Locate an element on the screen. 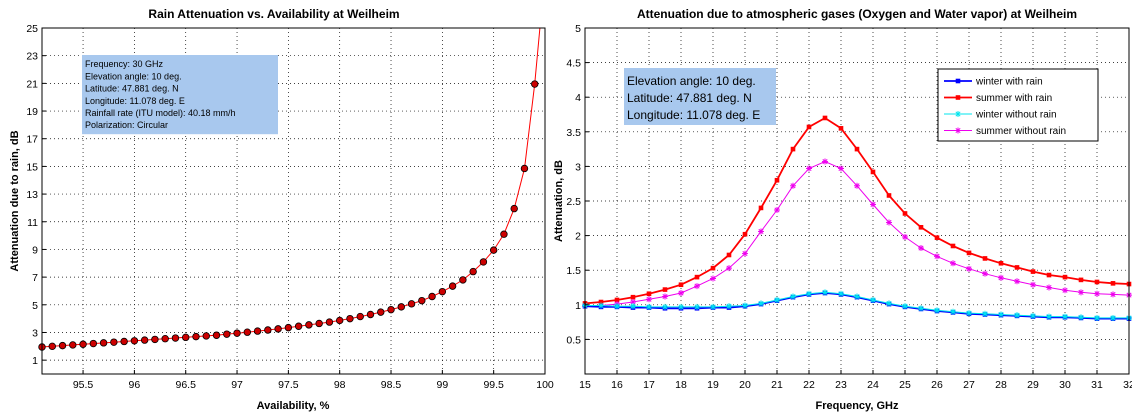  chart1-annotation-line: Longitude: 11.078 deg. E is located at coordinates (135, 101).